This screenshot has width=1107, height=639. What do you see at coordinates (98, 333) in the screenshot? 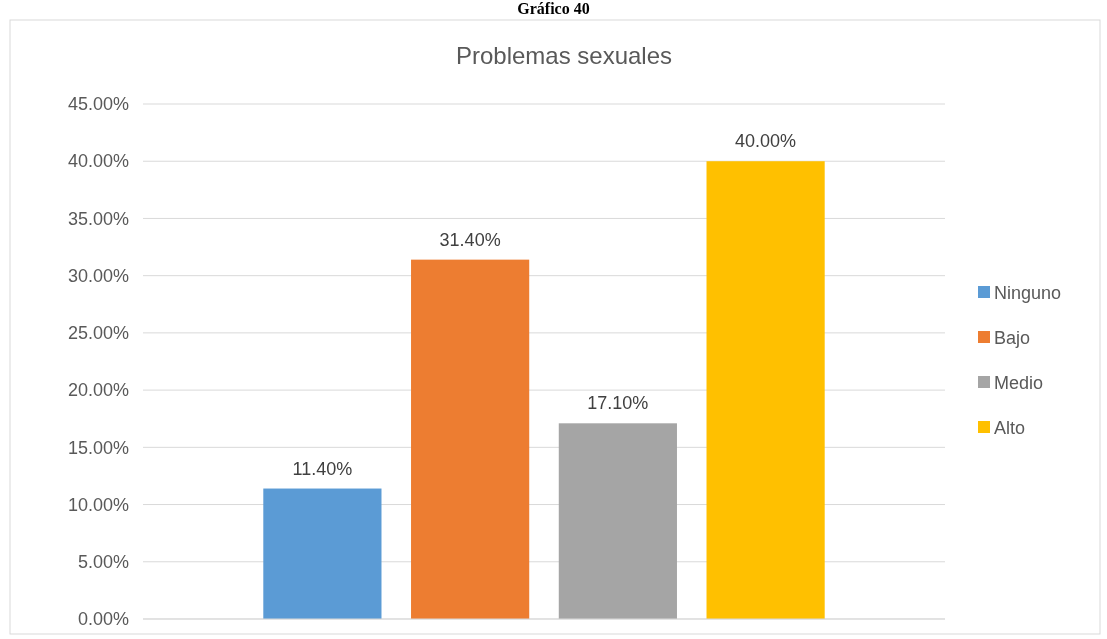
I see `y-tick-label: 25.00%` at bounding box center [98, 333].